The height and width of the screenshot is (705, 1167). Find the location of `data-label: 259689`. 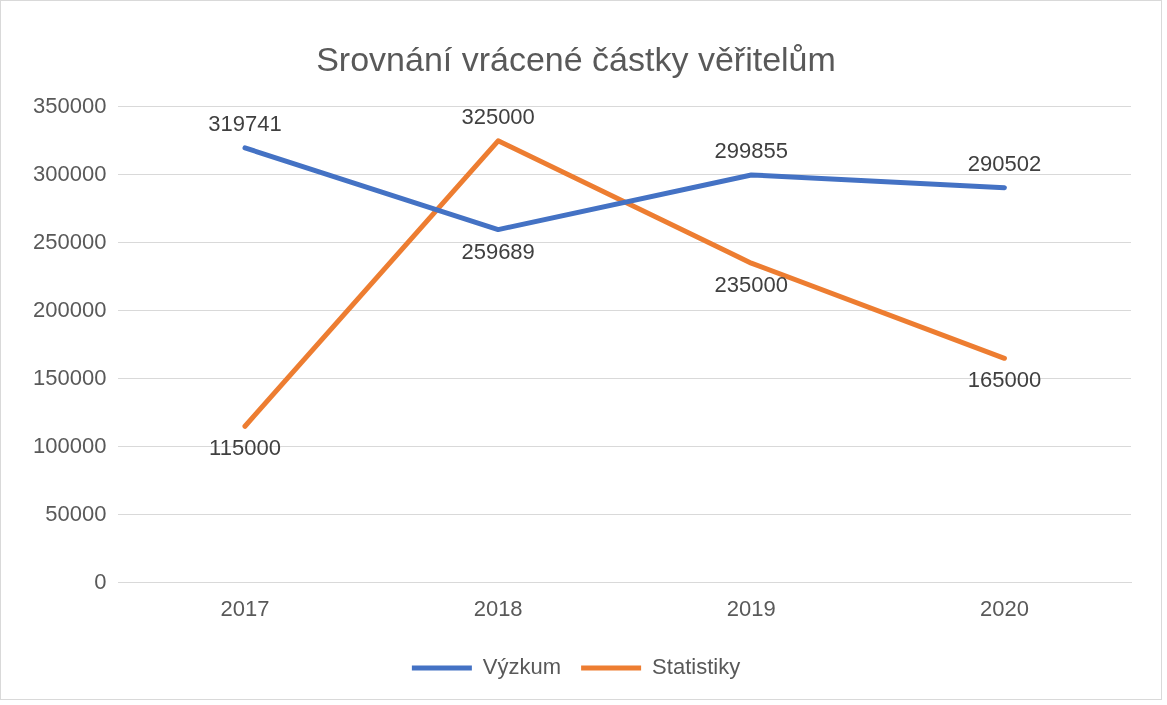

data-label: 259689 is located at coordinates (498, 251).